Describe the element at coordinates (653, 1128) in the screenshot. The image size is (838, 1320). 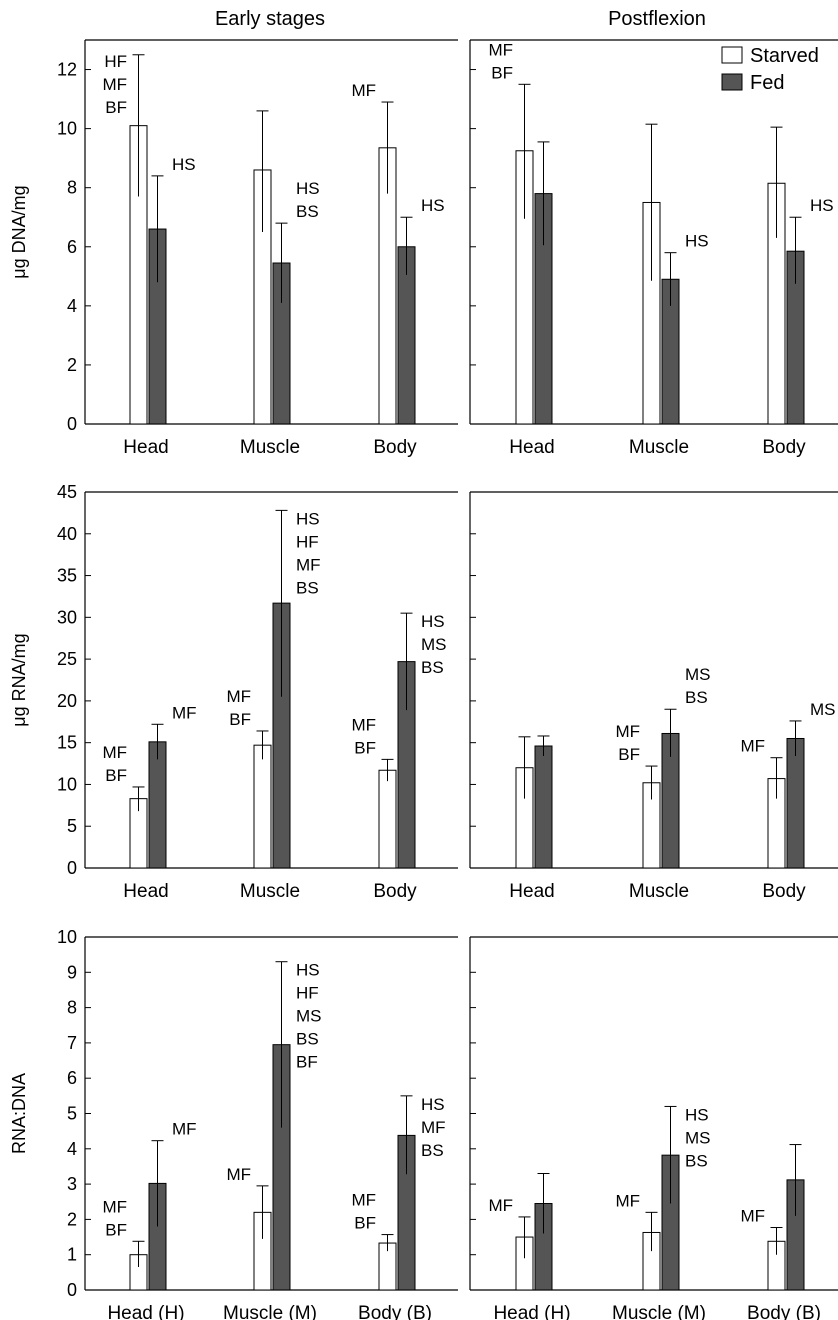
I see `panel-2-1: Head (H) MF Muscle (M) MF HS MS BS Body (B) MF` at that location.